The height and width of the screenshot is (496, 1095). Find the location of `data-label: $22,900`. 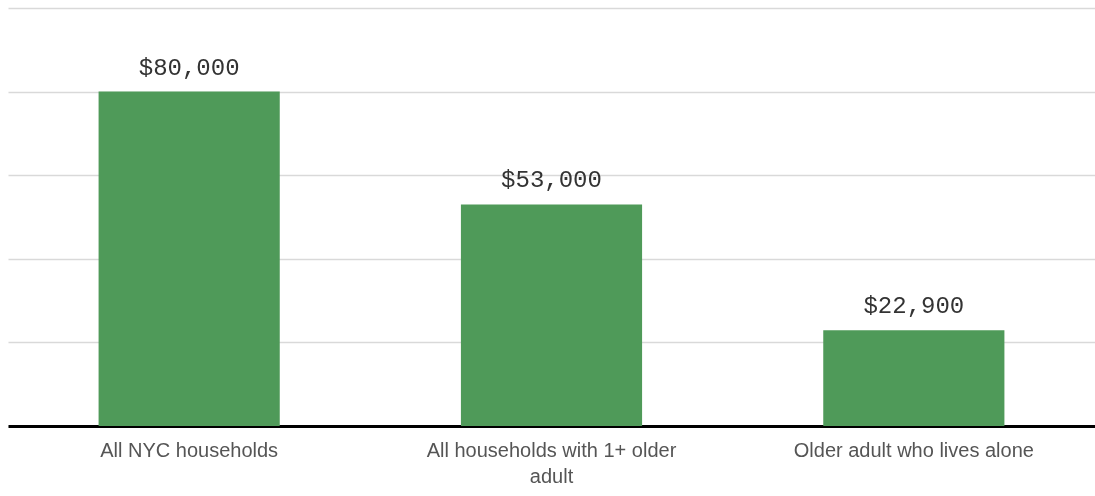

data-label: $22,900 is located at coordinates (914, 307).